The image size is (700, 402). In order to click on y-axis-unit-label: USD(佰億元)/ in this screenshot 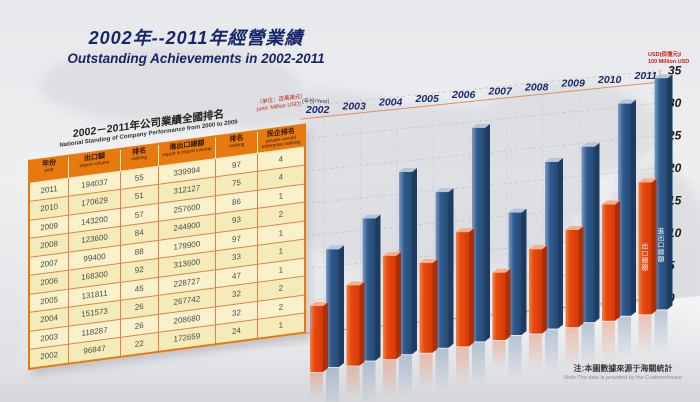, I will do `click(665, 54)`.